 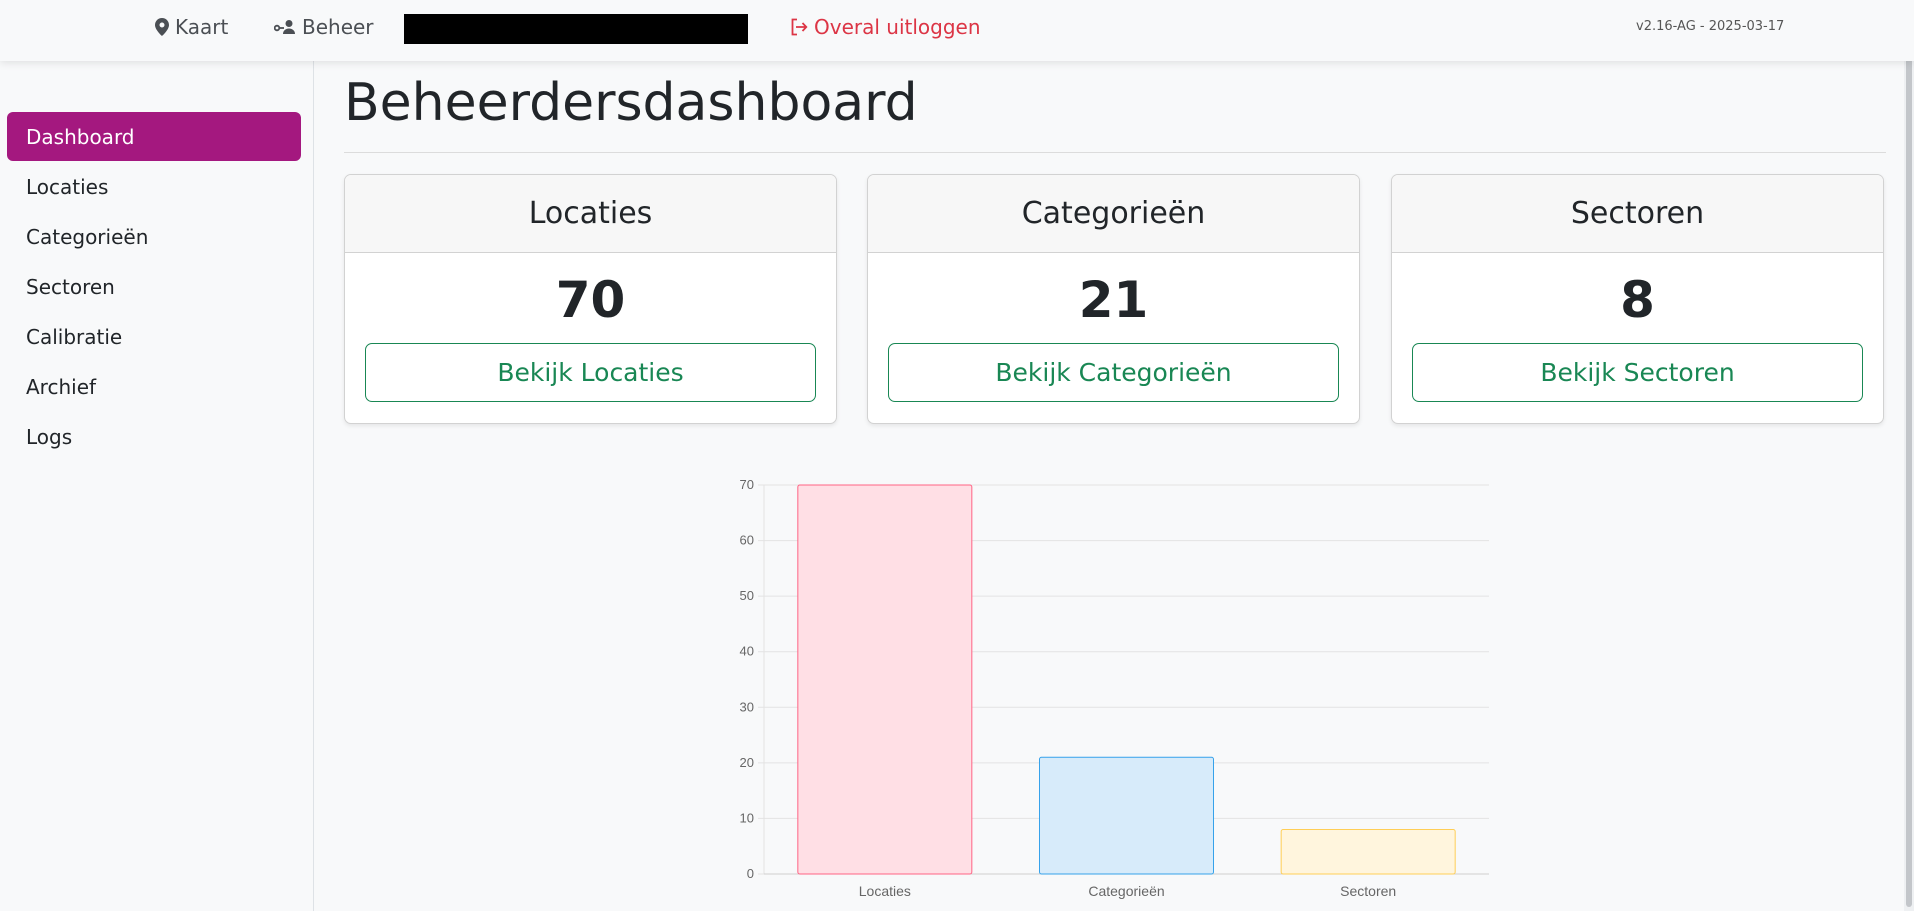 I want to click on card-count: 70, so click(x=590, y=300).